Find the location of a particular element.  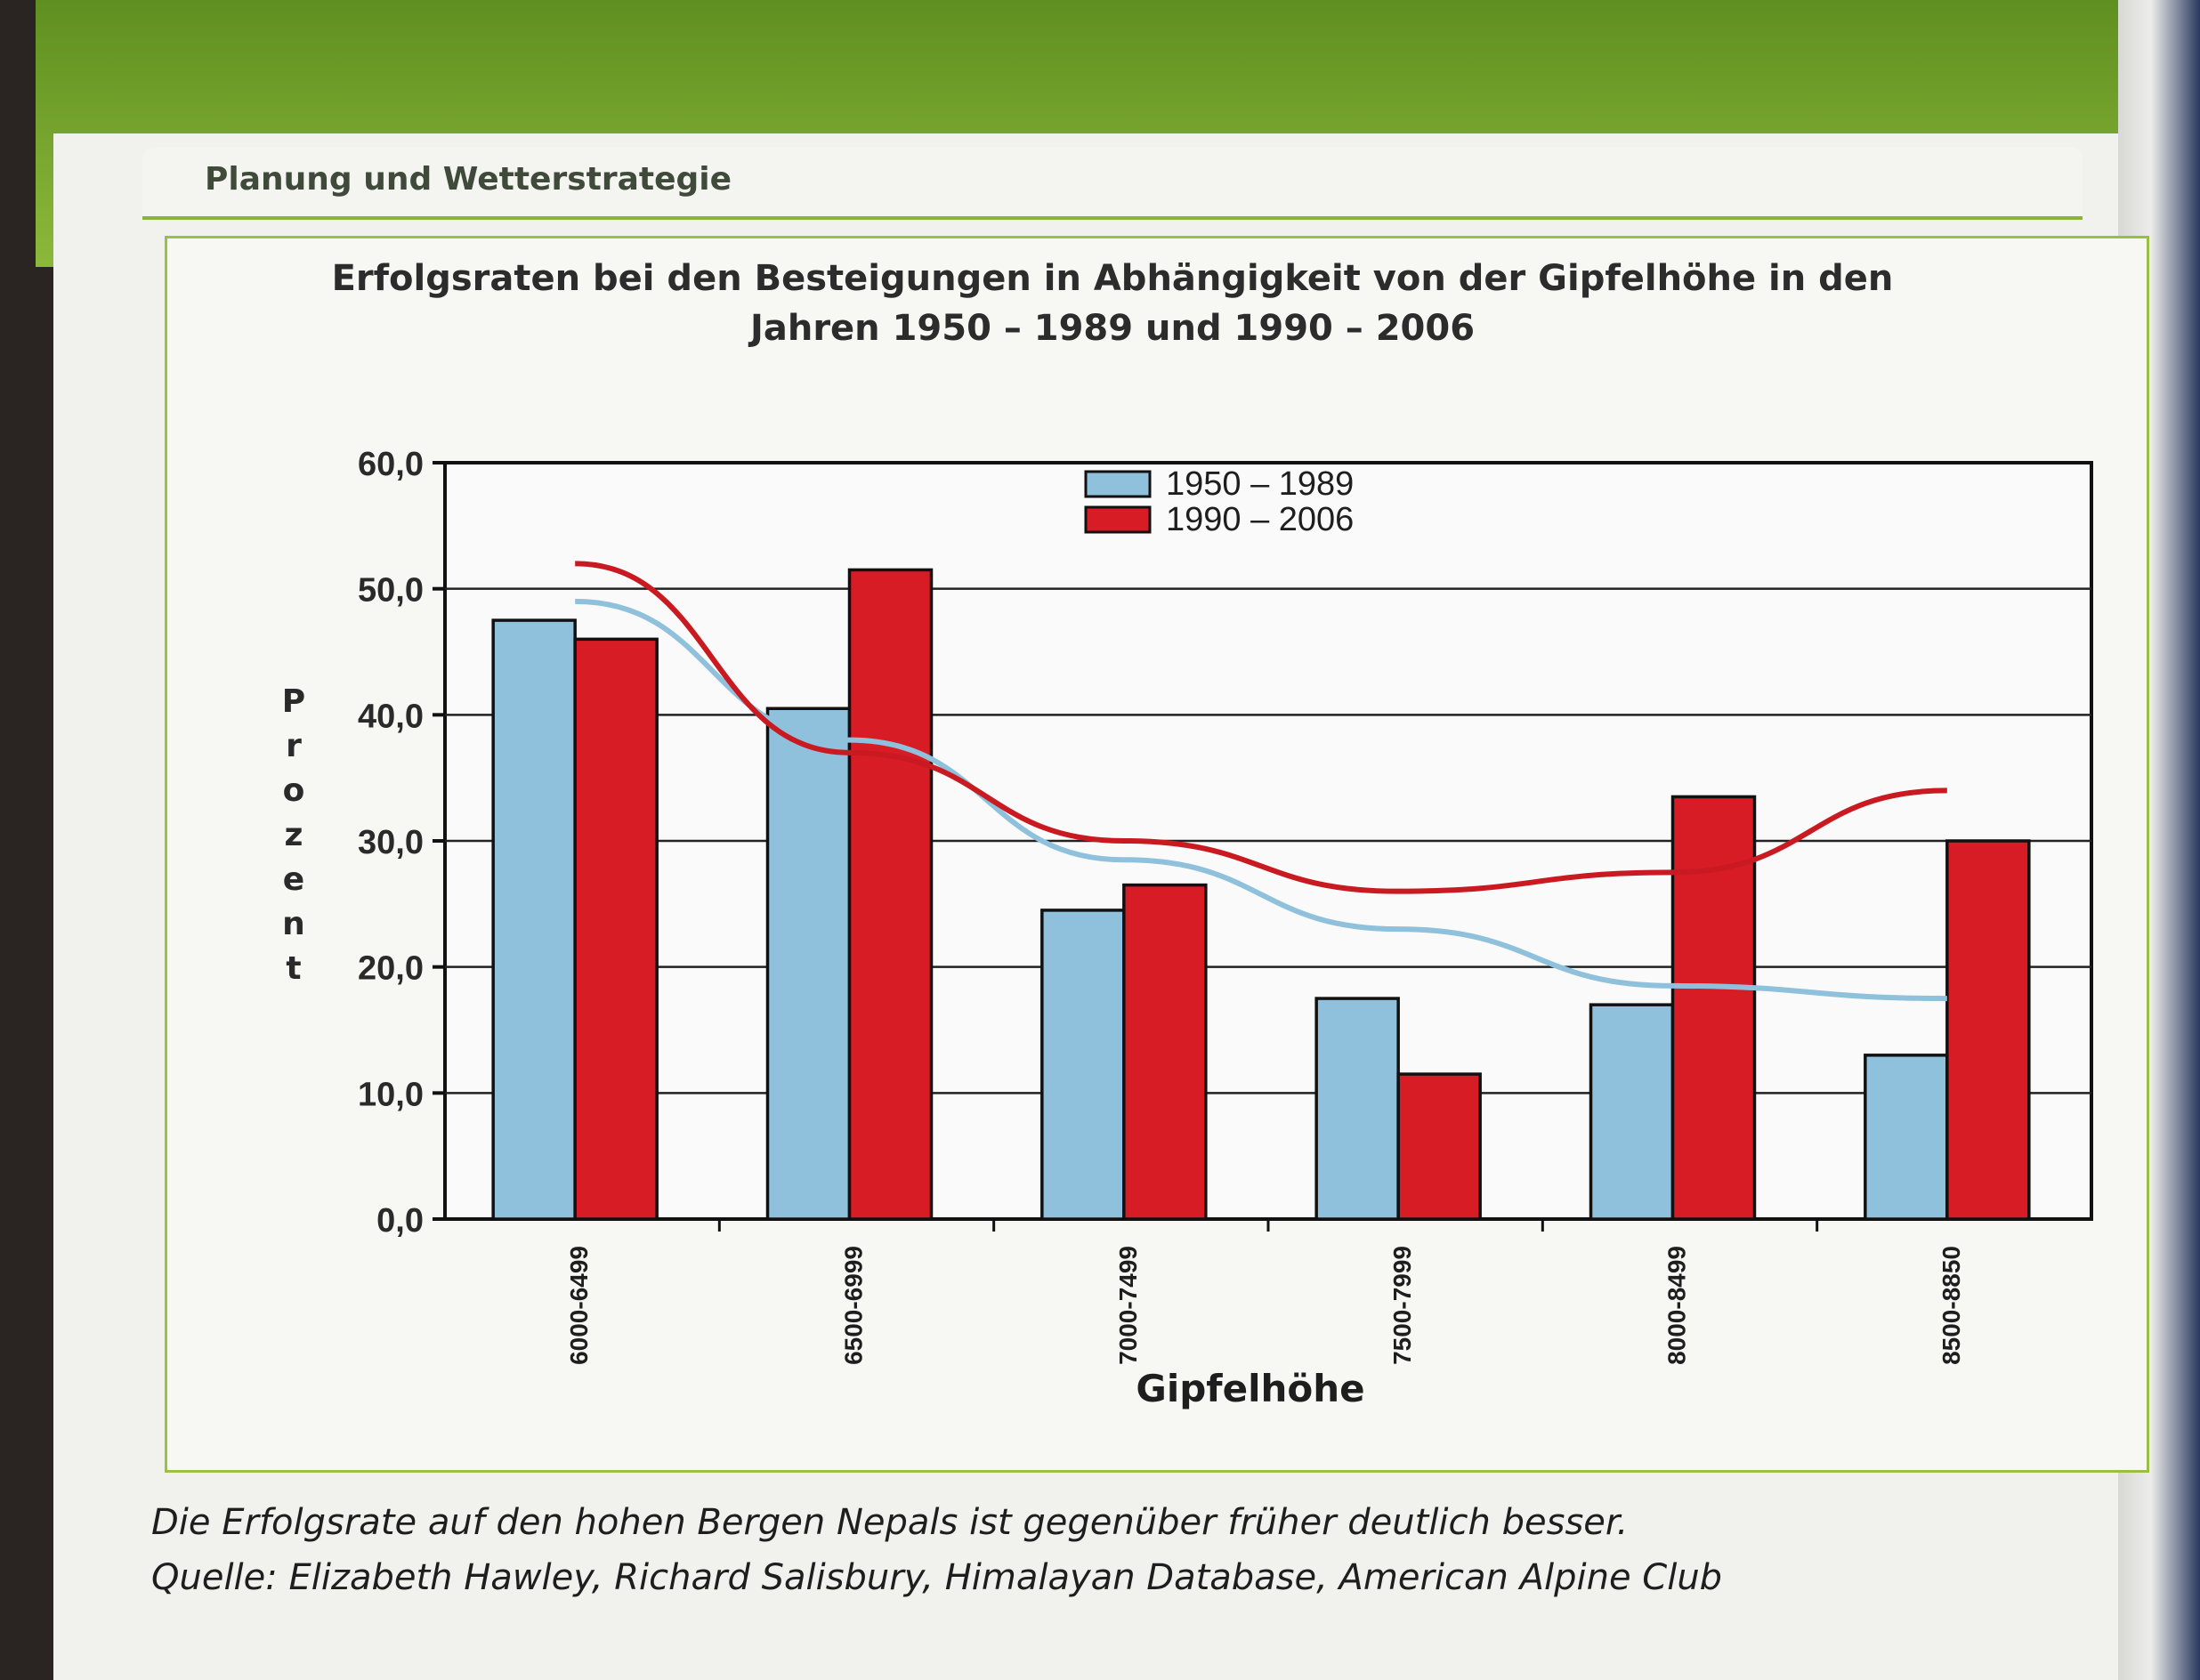

section-title: Planung und Wetterstrategie is located at coordinates (468, 179).